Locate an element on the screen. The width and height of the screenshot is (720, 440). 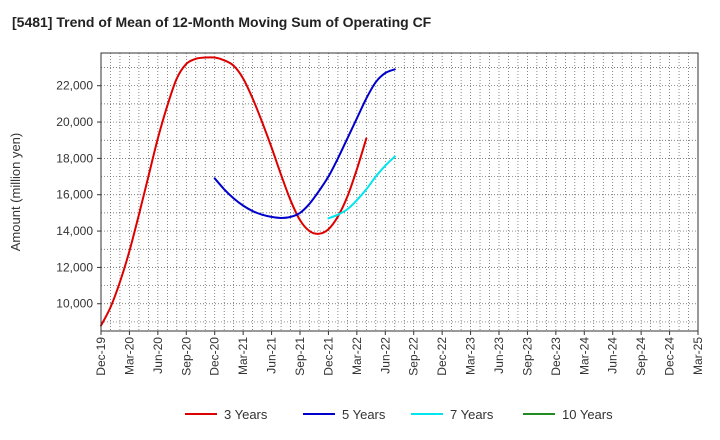
y-tick-label: 12,000 is located at coordinates (74, 267).